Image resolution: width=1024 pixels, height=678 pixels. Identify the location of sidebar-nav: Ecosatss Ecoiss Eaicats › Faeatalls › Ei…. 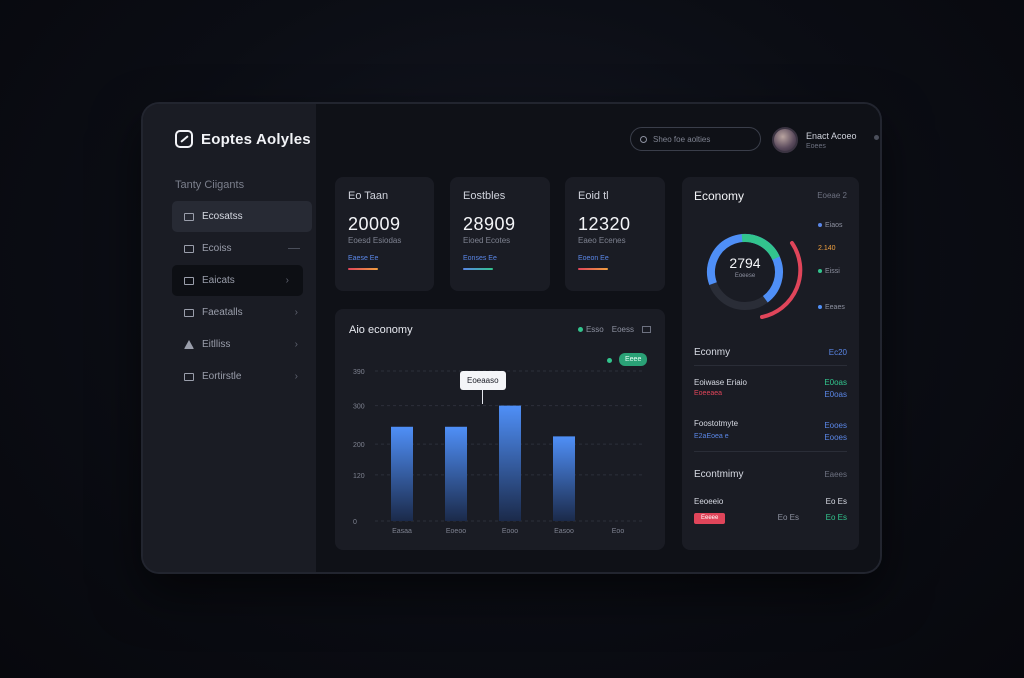
(242, 297).